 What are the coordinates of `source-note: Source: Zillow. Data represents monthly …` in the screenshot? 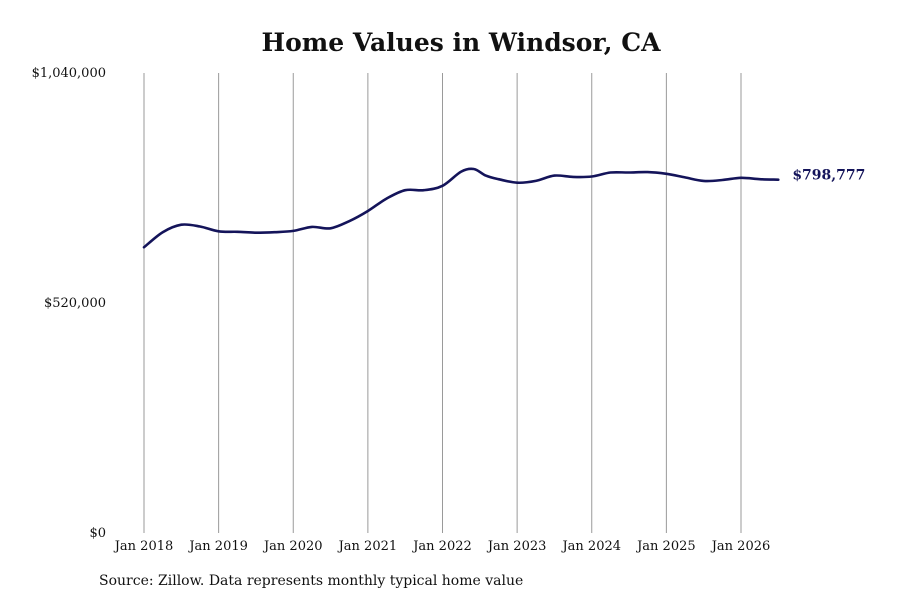 It's located at (311, 581).